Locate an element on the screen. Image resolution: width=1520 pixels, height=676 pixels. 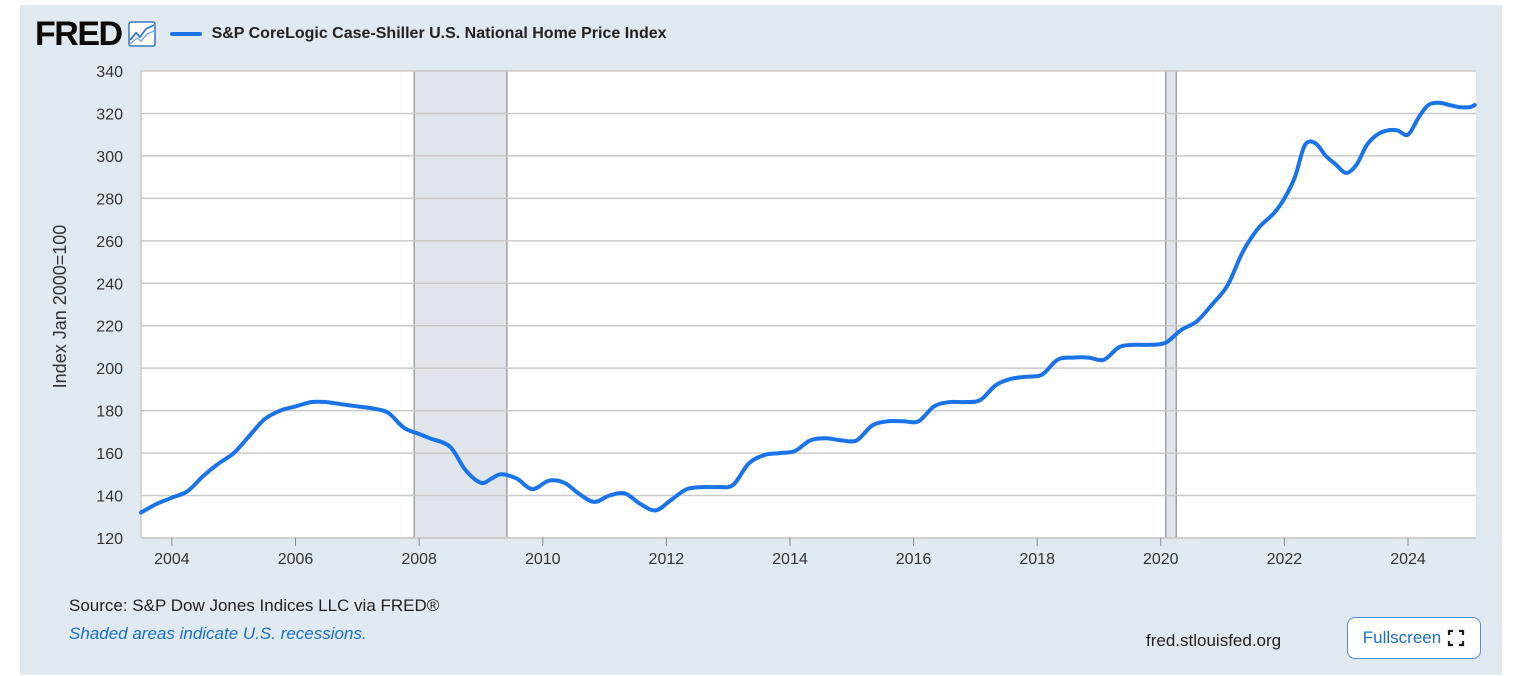
y-tick-label: 120 is located at coordinates (109, 539).